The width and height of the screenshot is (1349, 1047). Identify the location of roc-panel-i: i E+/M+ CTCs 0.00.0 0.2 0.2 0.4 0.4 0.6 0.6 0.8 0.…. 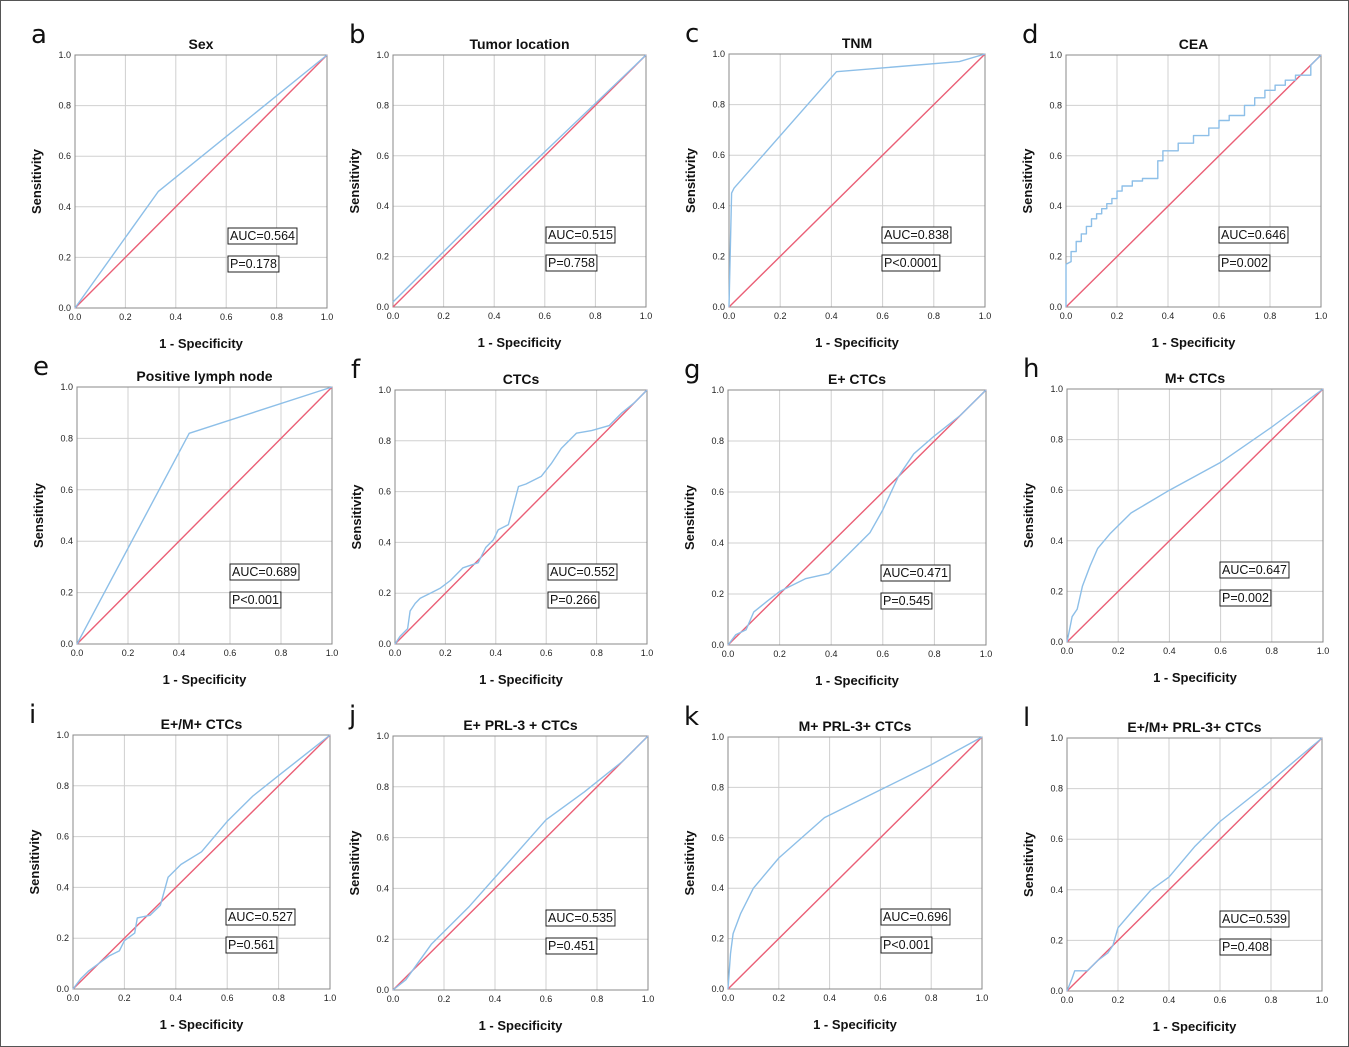
(181, 866).